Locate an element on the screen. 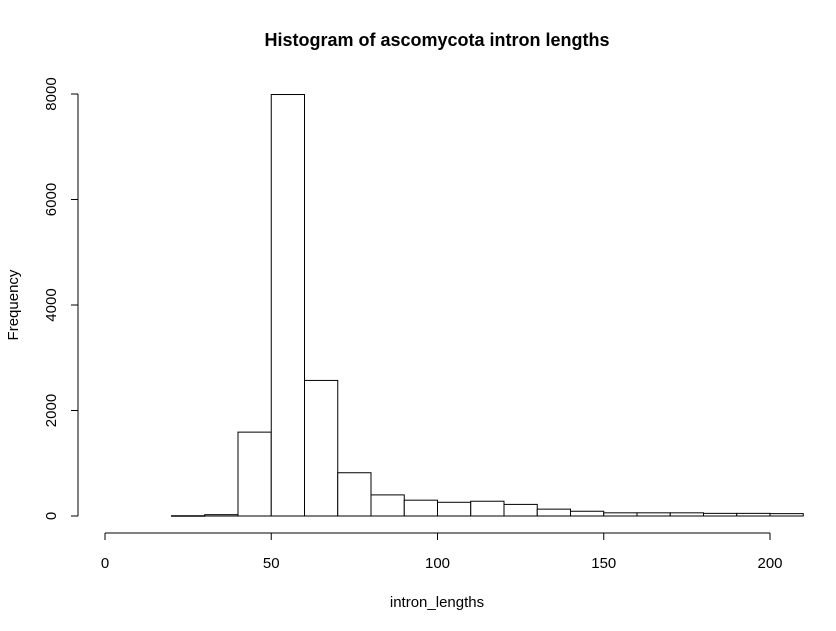 The width and height of the screenshot is (836, 631). x-axis: 0 50 100 150 200 is located at coordinates (442, 552).